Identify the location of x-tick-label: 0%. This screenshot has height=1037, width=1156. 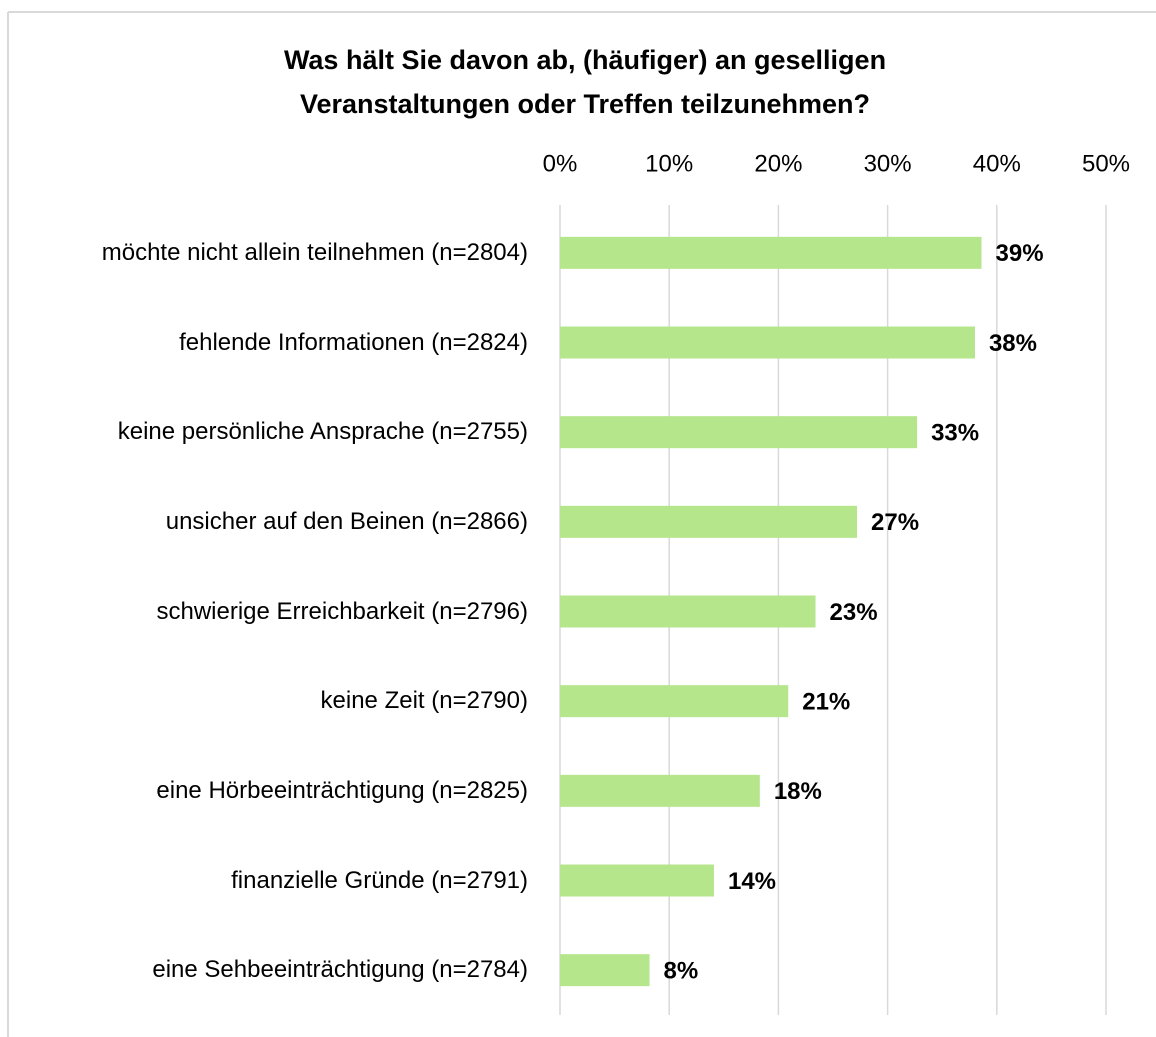
(560, 163).